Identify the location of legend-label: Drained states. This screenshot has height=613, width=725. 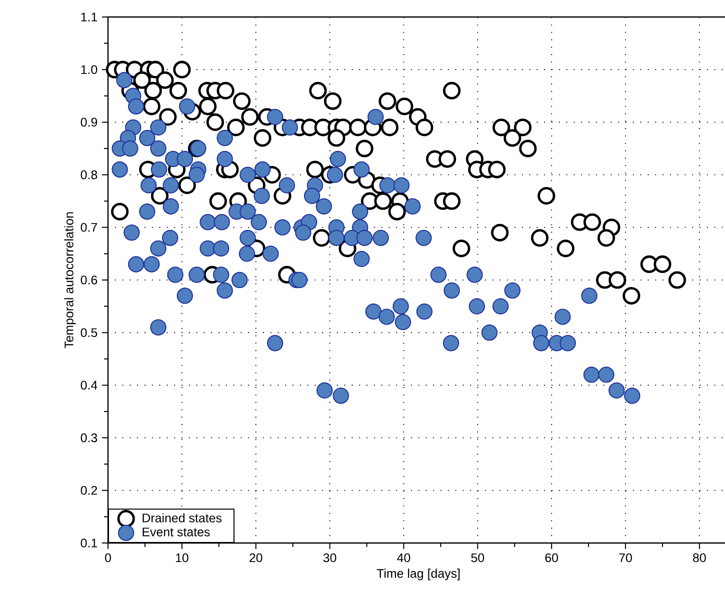
(182, 517).